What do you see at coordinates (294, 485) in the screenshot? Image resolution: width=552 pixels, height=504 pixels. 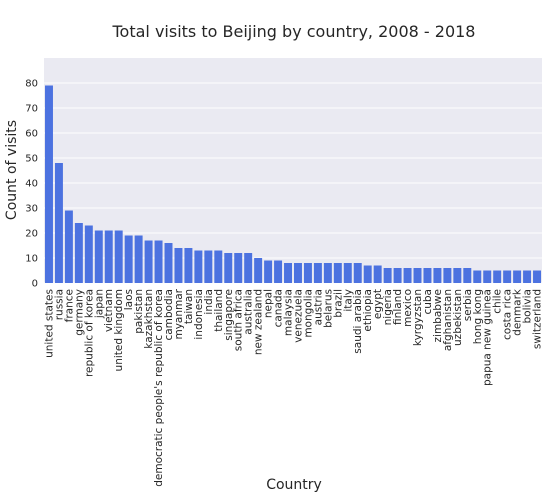 I see `x-axis-label: Country` at bounding box center [294, 485].